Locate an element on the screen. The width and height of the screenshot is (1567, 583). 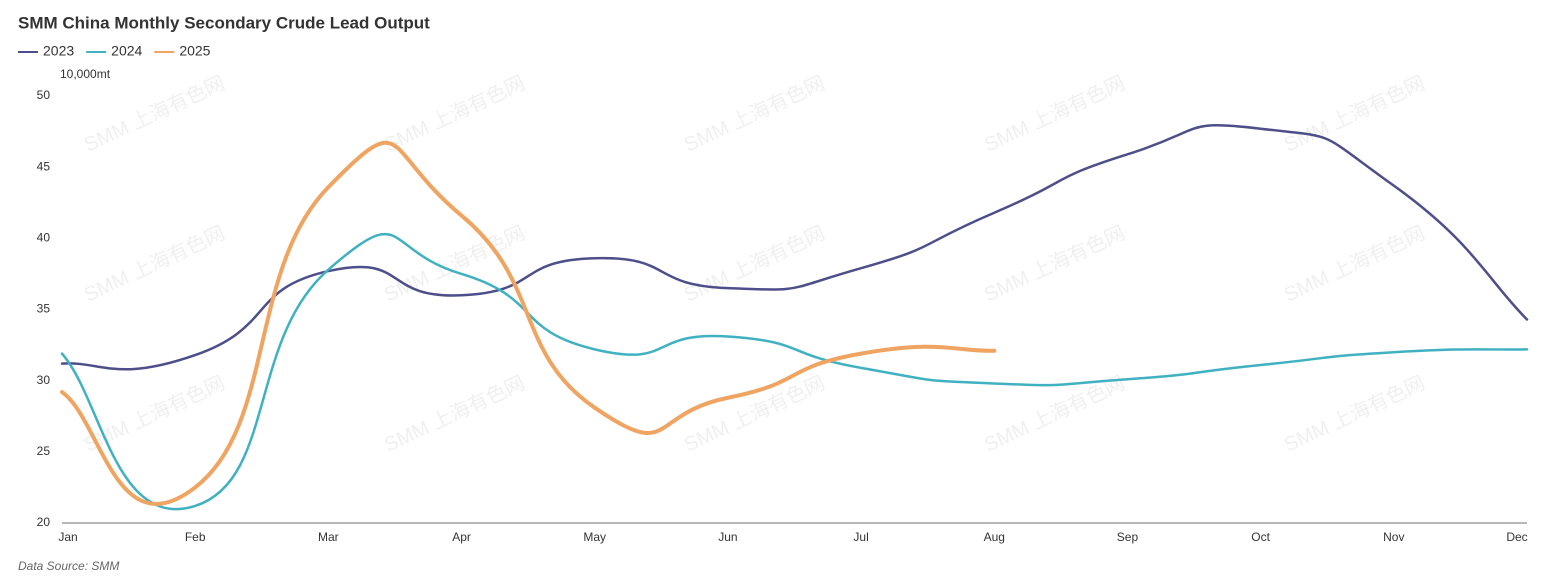
x-tick-label: Jun is located at coordinates (727, 537).